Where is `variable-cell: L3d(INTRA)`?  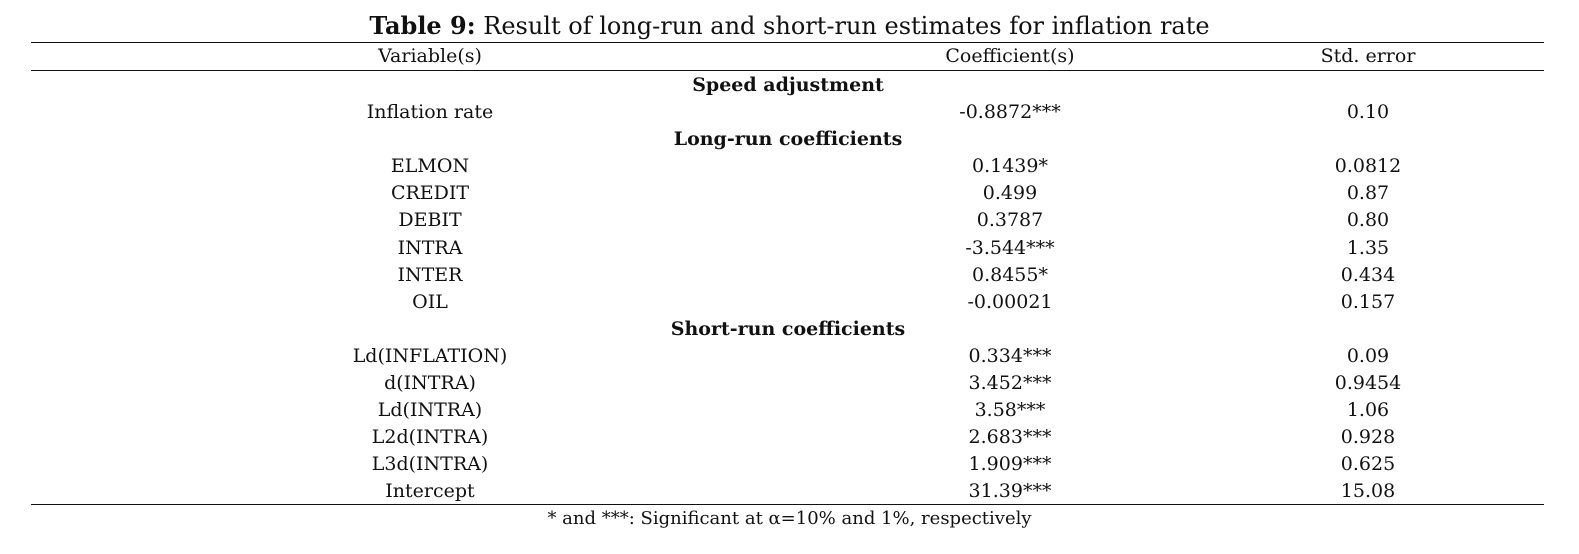 variable-cell: L3d(INTRA) is located at coordinates (430, 464).